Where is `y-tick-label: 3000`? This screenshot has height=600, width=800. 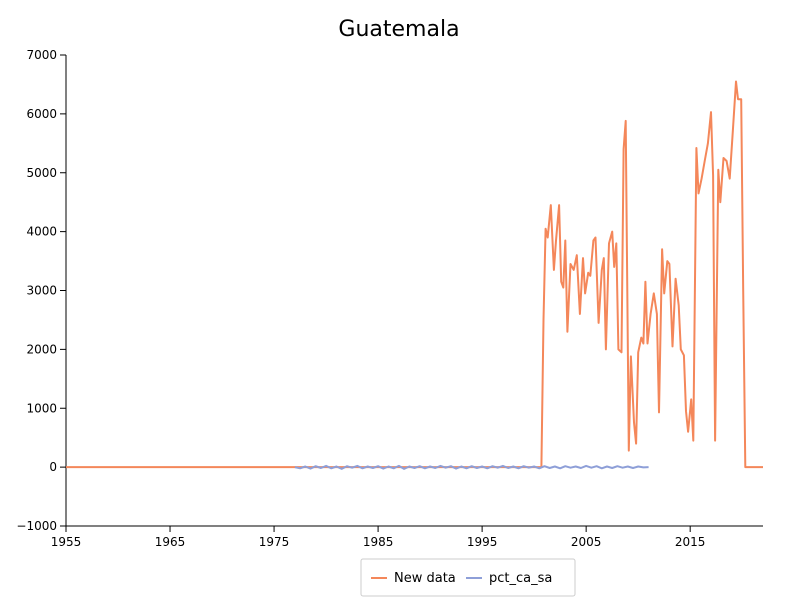 y-tick-label: 3000 is located at coordinates (41, 291).